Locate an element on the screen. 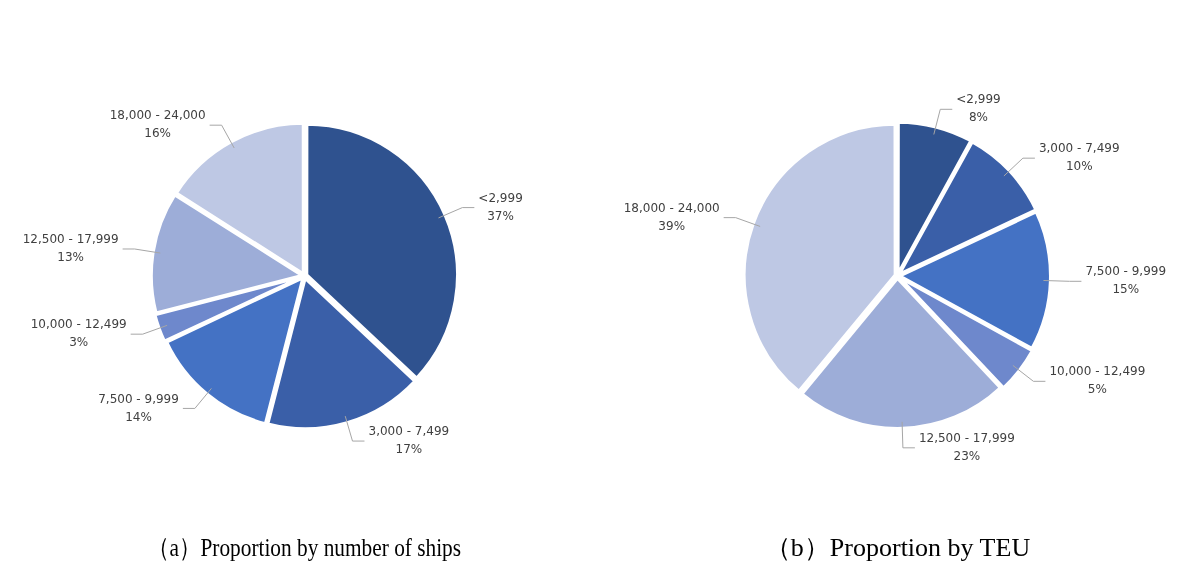  data-label: 16% is located at coordinates (158, 133).